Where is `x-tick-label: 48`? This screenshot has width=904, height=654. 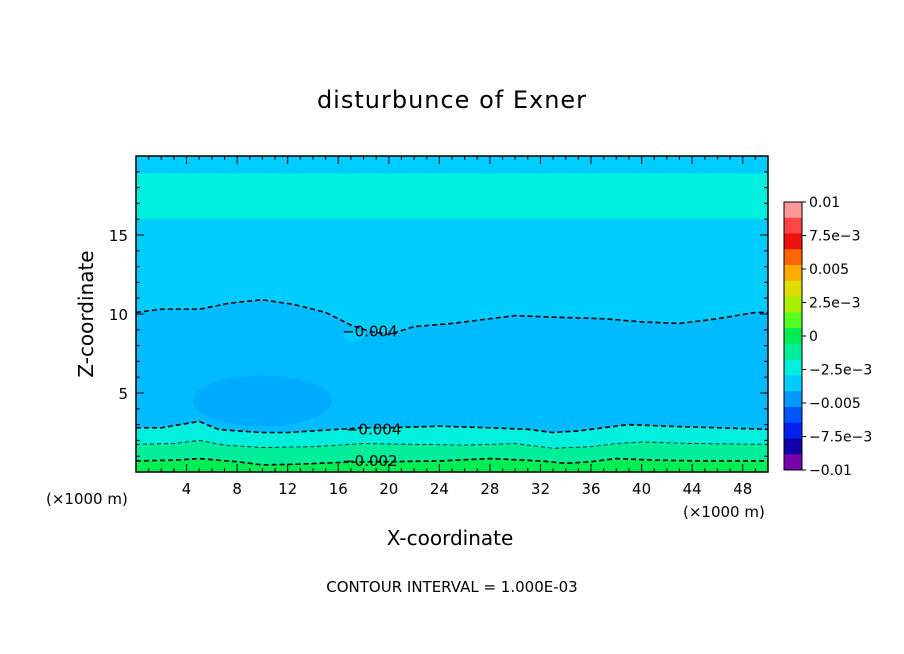 x-tick-label: 48 is located at coordinates (742, 489).